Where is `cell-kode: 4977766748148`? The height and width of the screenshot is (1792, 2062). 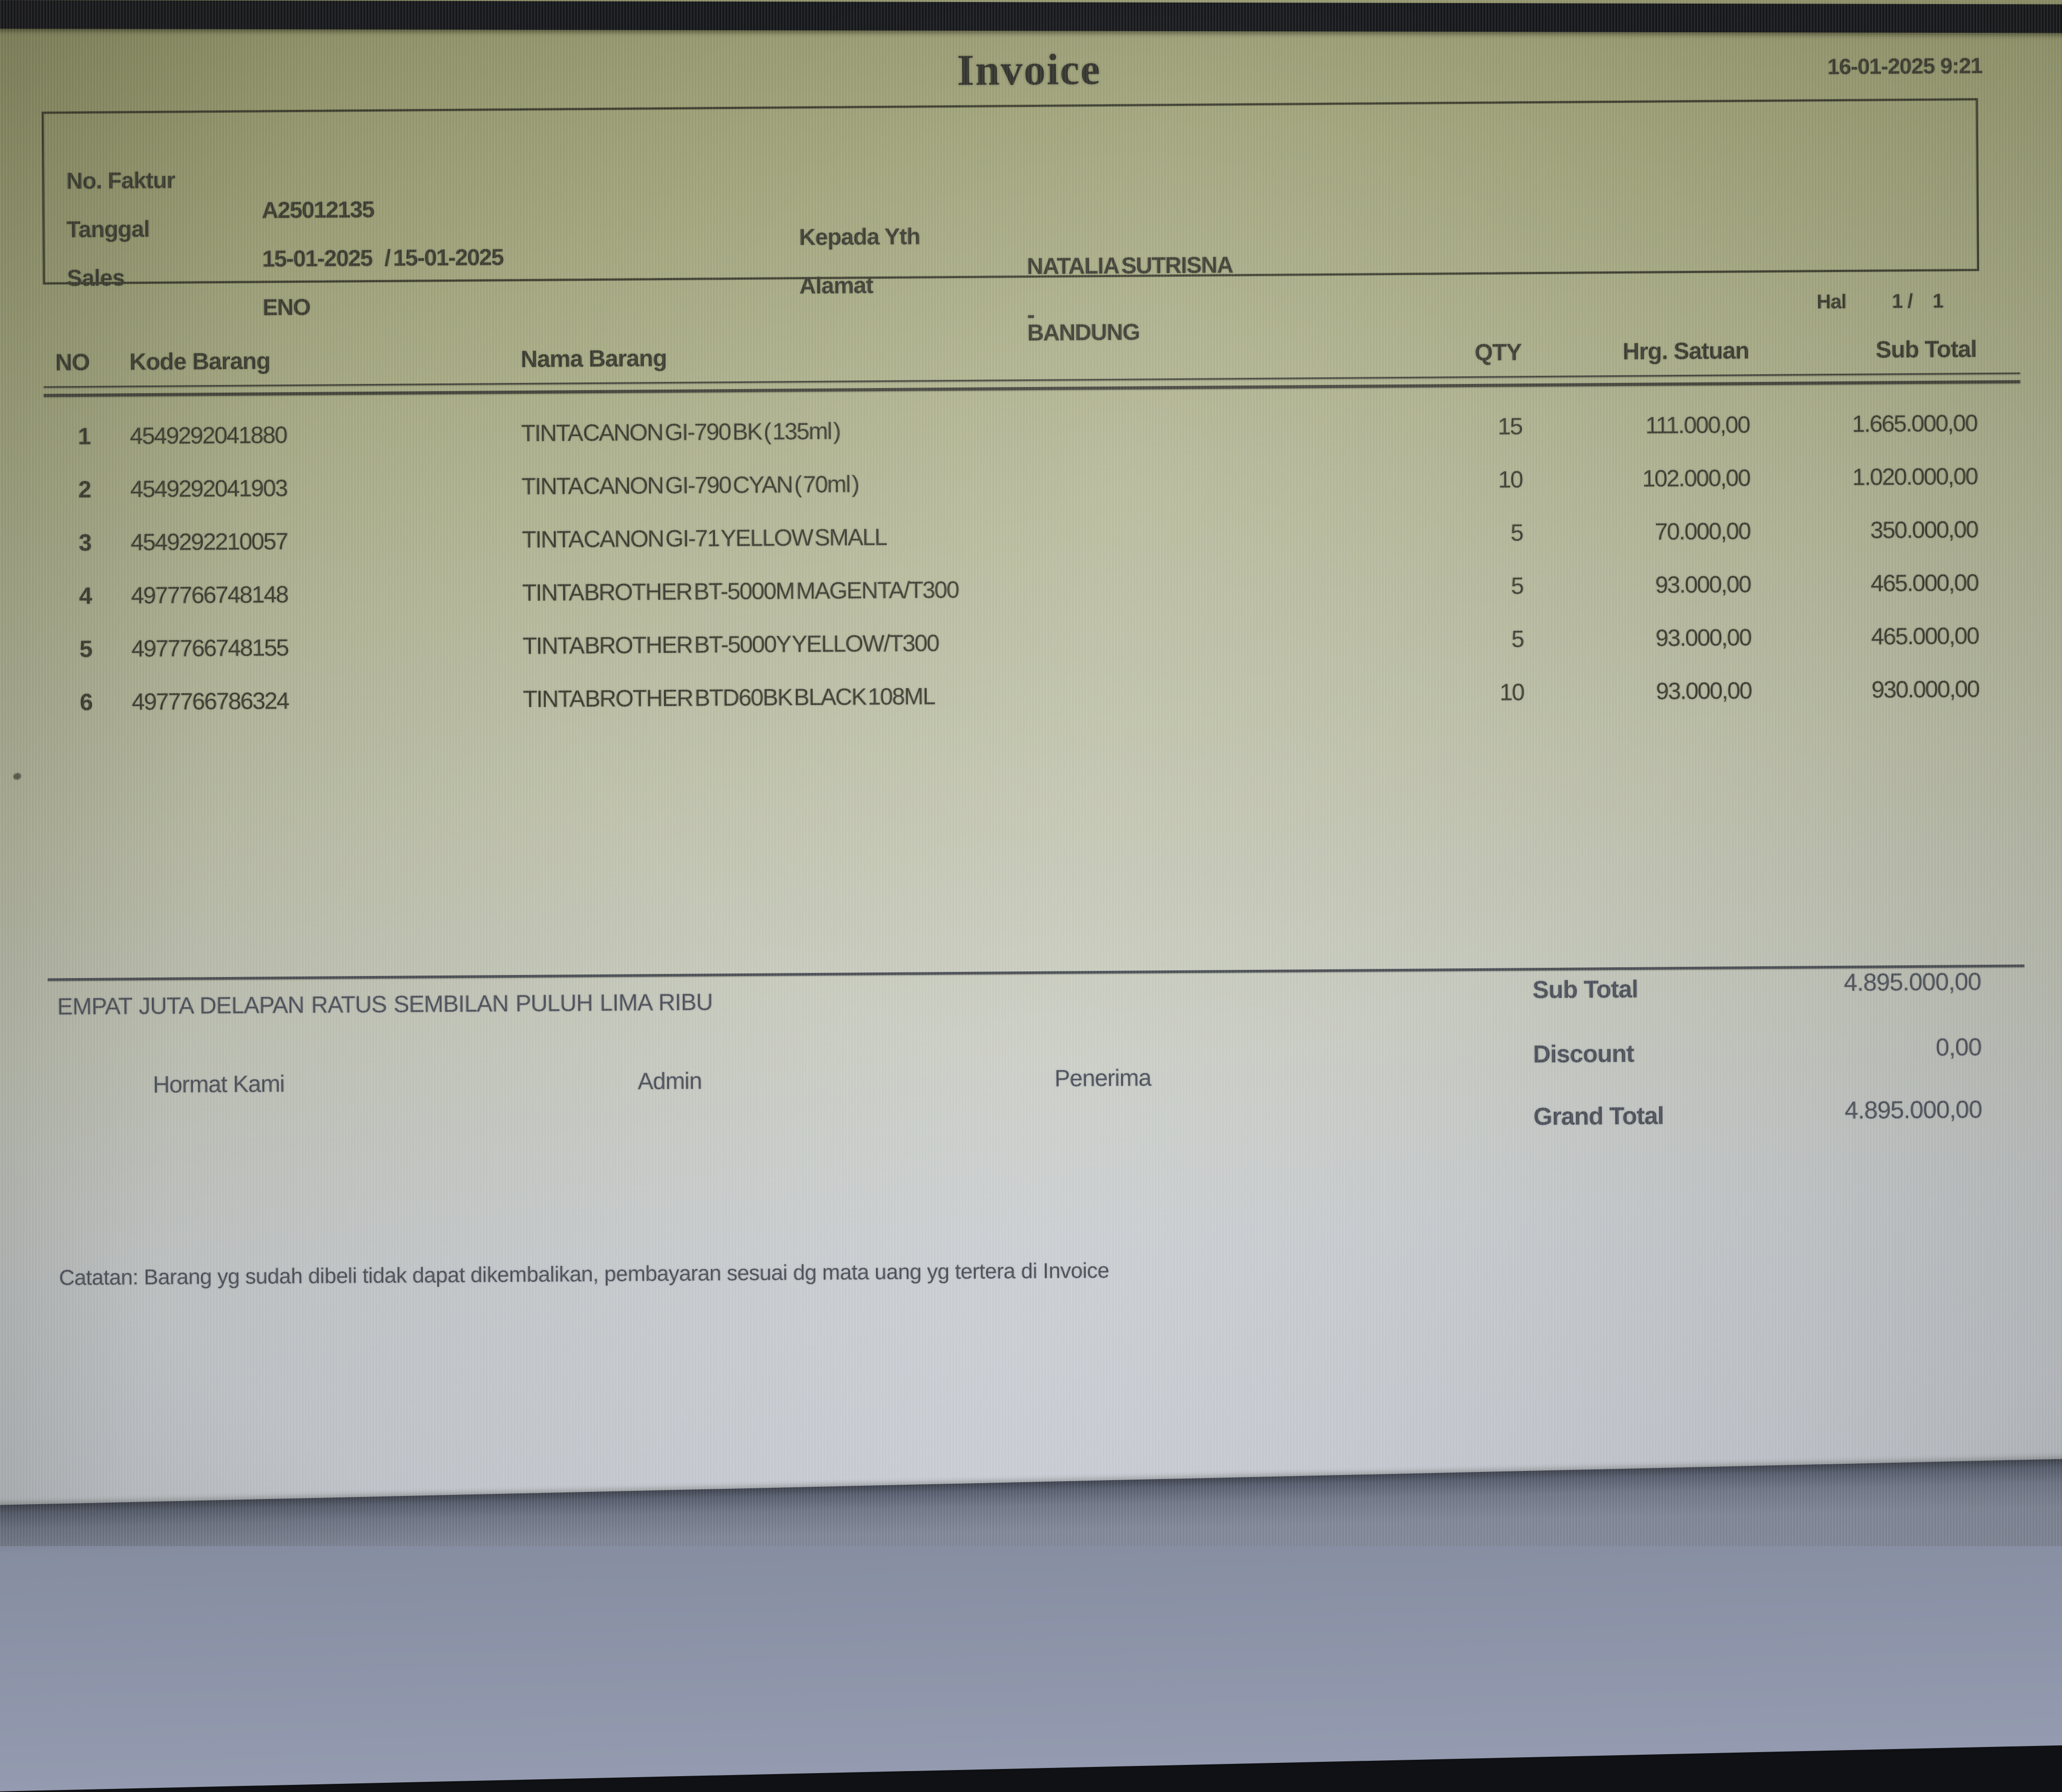
cell-kode: 4977766748148 is located at coordinates (209, 595).